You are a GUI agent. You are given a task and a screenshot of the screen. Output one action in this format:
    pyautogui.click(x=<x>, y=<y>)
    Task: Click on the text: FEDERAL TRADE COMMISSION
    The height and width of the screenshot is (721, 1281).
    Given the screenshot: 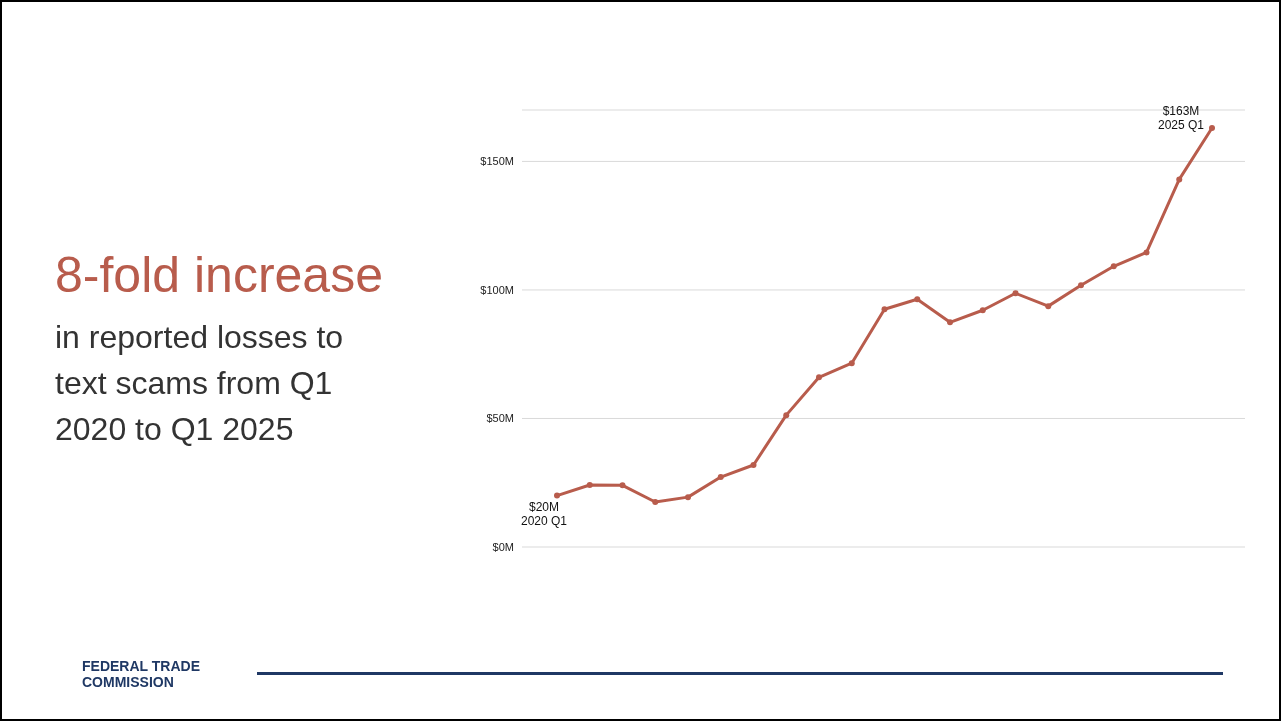 What is the action you would take?
    pyautogui.click(x=141, y=674)
    